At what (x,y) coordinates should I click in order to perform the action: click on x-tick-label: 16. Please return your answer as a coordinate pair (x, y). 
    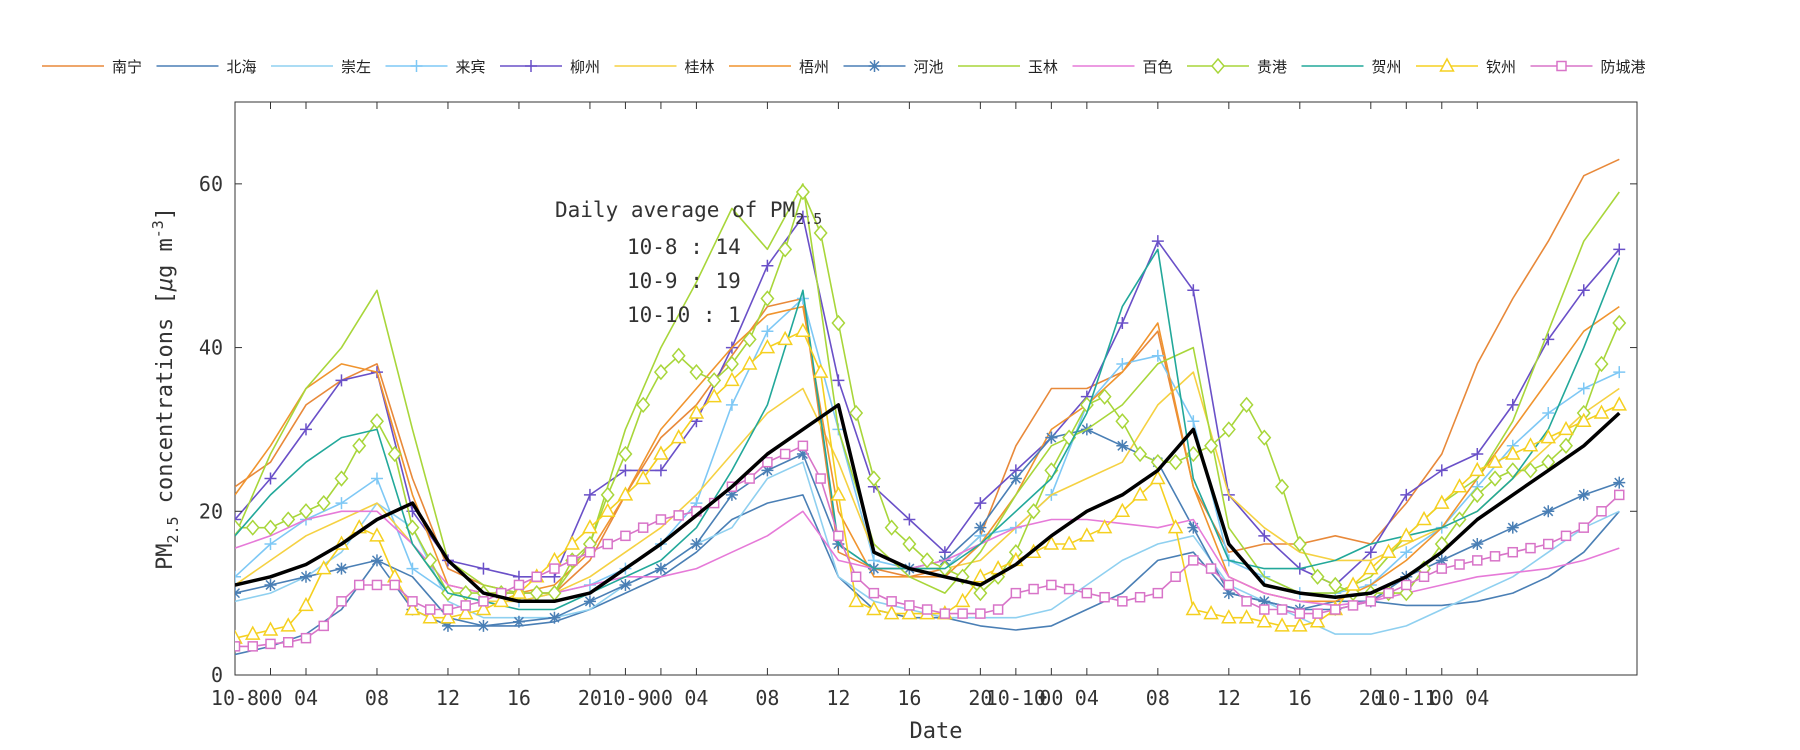
    Looking at the image, I should click on (909, 698).